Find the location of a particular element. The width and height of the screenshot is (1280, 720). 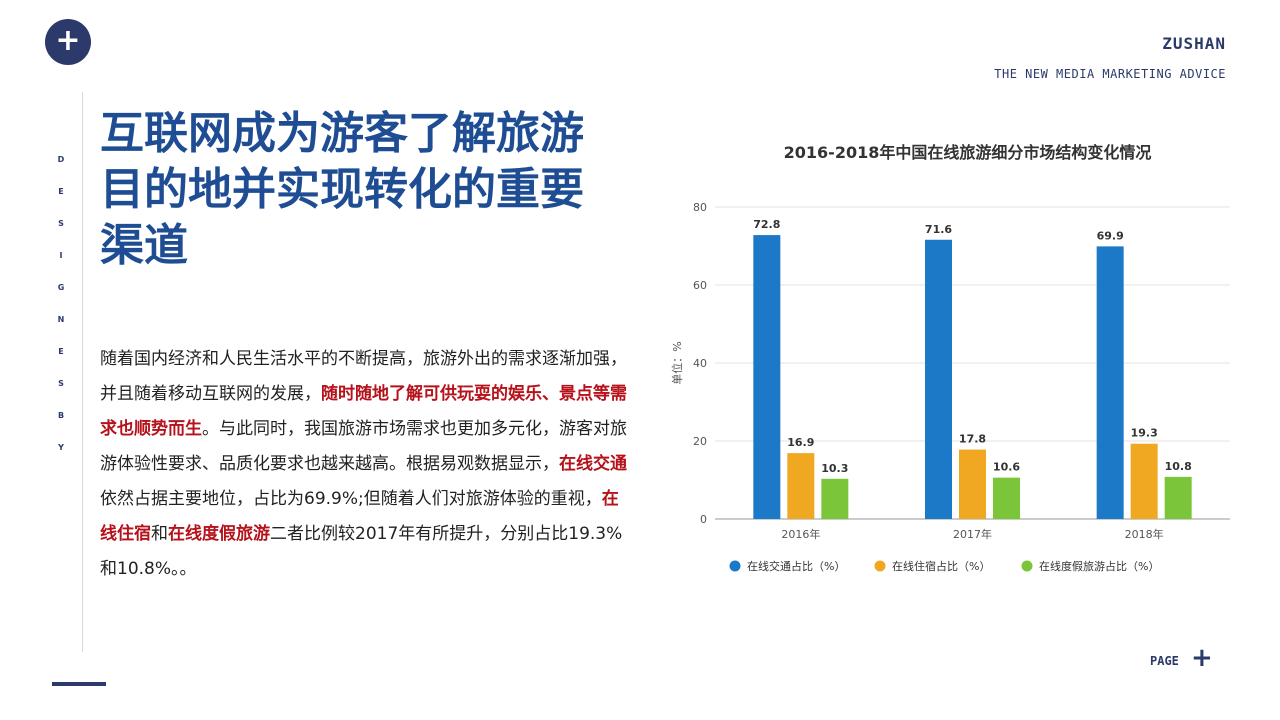

x-tick-label: 2018年 is located at coordinates (1144, 534).